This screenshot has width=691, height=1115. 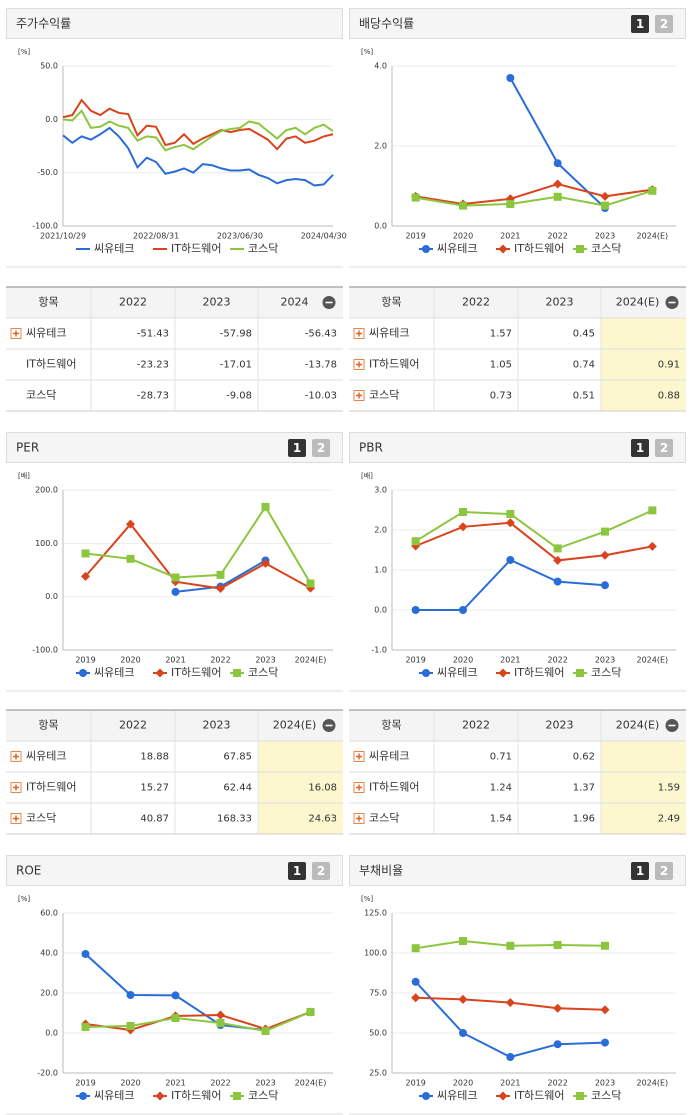 I want to click on cell-value: 67.85, so click(x=237, y=757).